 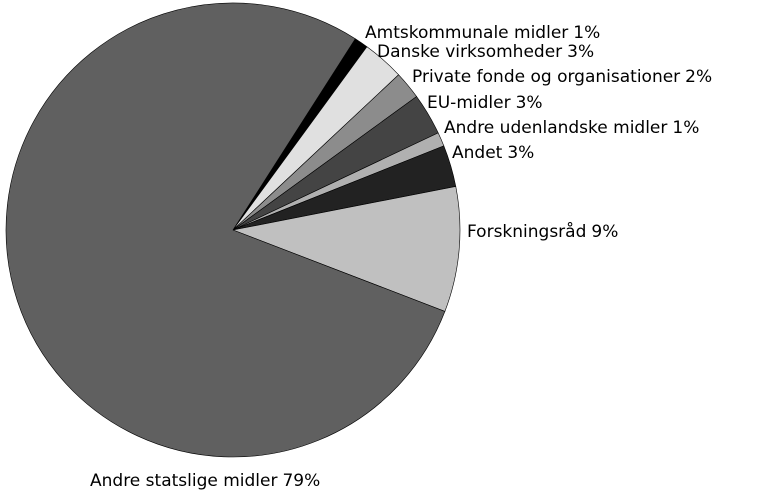 I want to click on slice-value-label: 79%, so click(x=301, y=481).